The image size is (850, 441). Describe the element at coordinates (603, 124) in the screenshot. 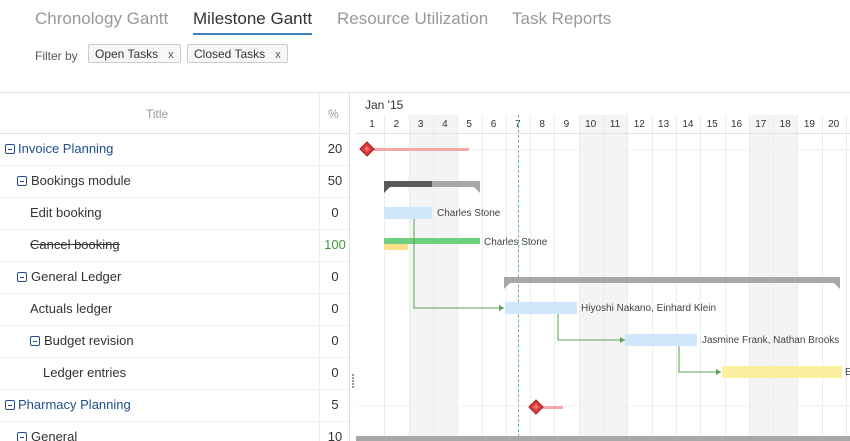

I see `day-header: 1 2 3 4 5 6 7 8 9 10 11 12 13 14 15 16 17 18 19 20` at that location.